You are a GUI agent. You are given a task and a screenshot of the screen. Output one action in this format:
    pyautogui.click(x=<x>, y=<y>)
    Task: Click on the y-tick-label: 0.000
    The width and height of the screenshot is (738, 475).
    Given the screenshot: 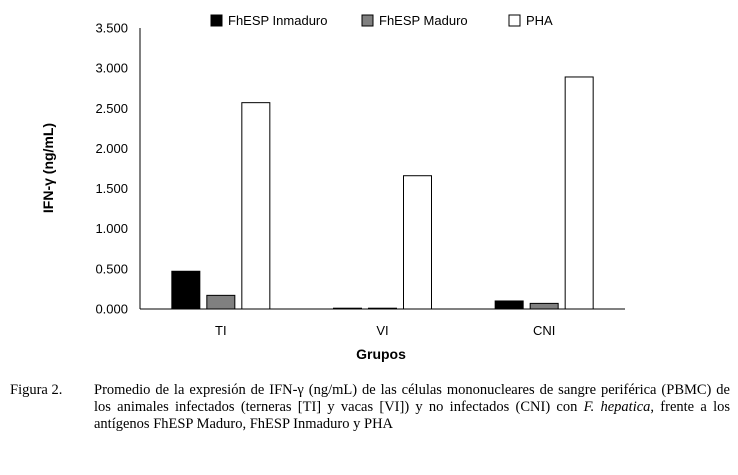 What is the action you would take?
    pyautogui.click(x=111, y=309)
    